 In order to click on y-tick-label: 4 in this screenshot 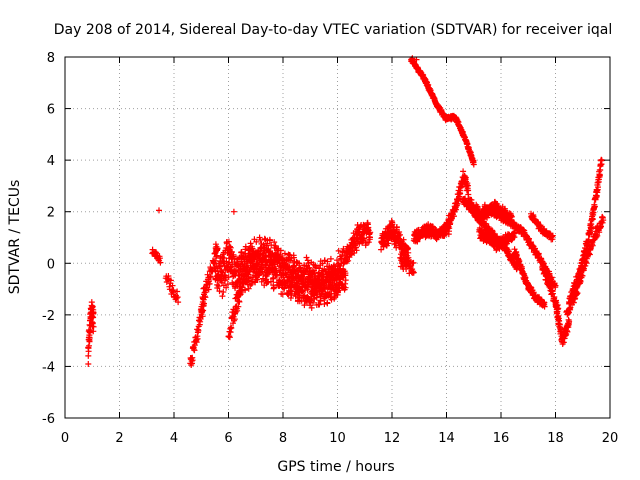, I will do `click(51, 161)`.